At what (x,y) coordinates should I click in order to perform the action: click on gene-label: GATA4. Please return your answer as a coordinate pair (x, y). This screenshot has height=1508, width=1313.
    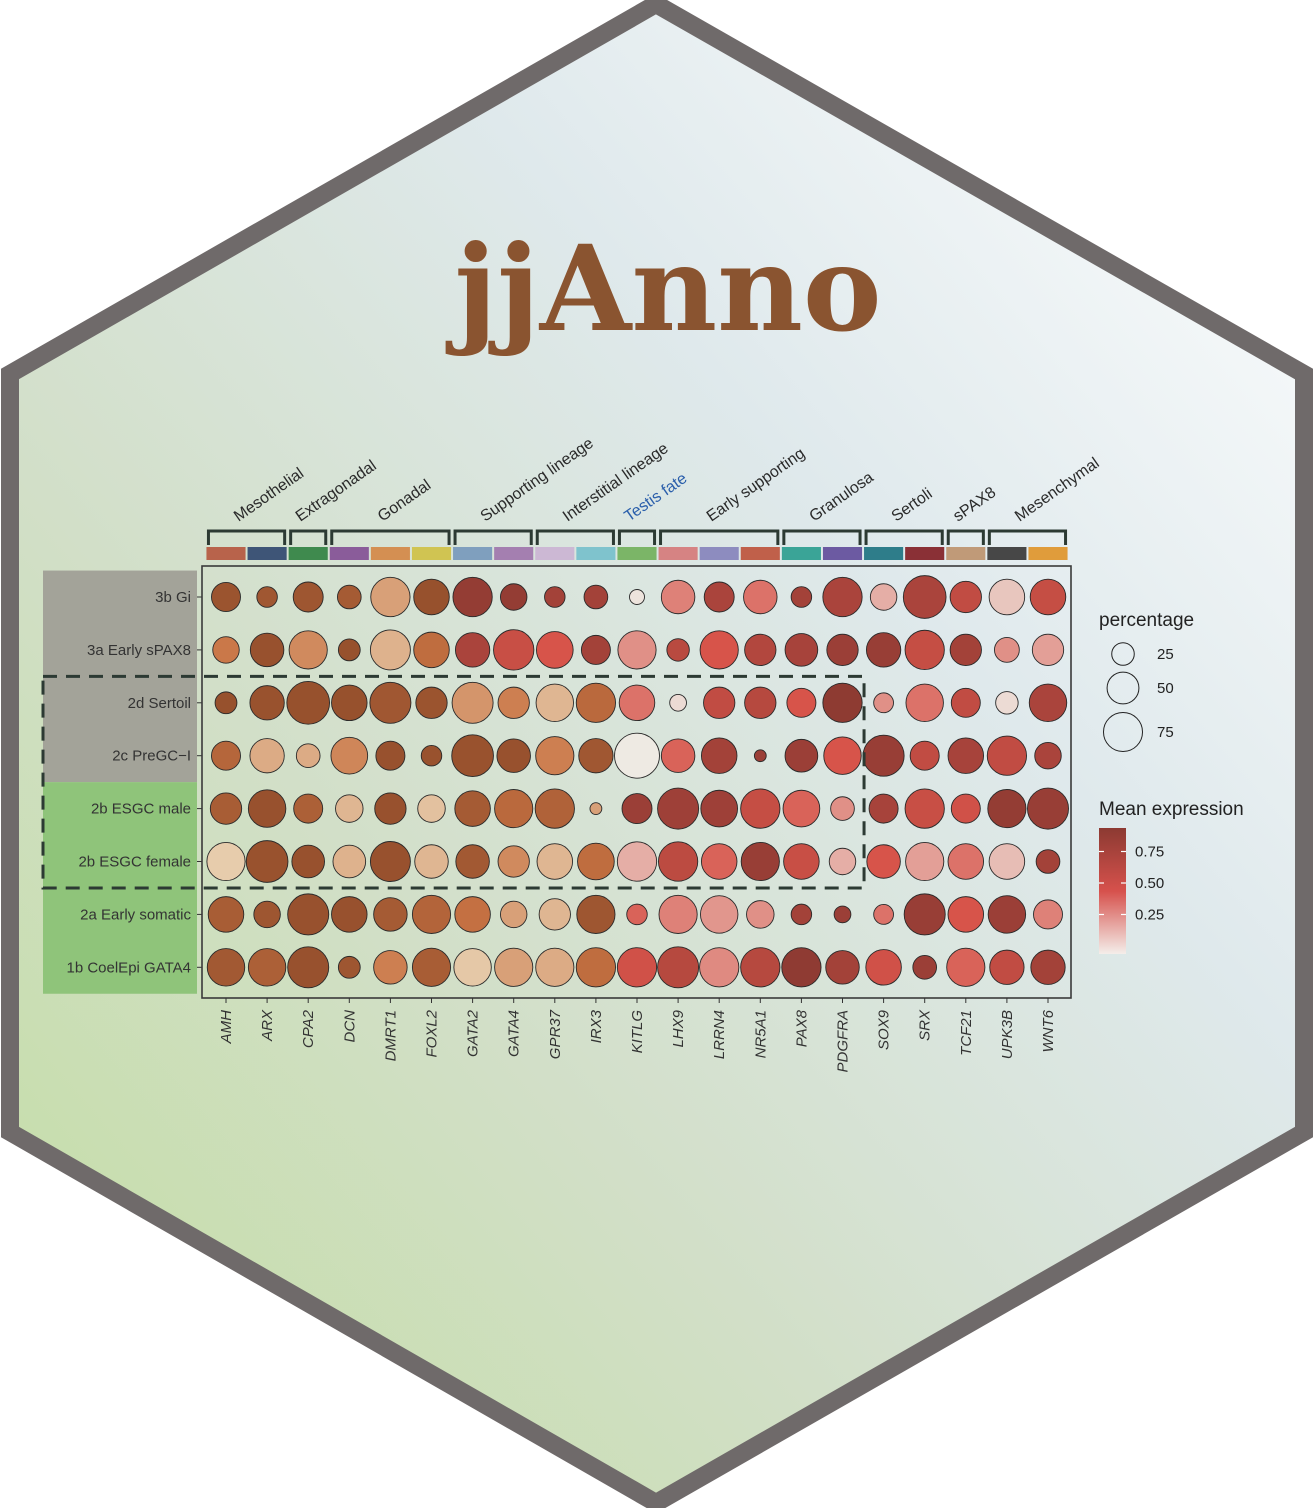
    Looking at the image, I should click on (514, 1033).